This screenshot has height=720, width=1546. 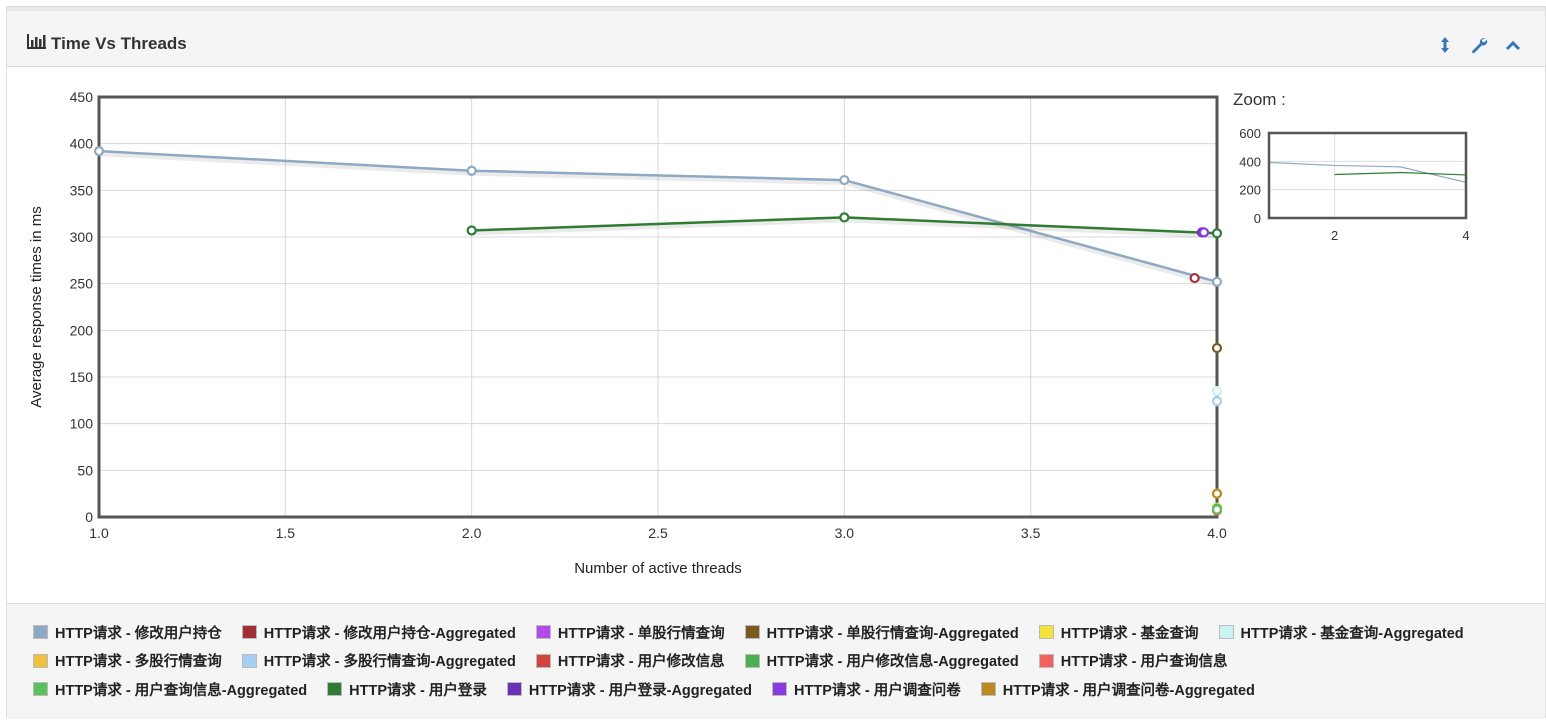 What do you see at coordinates (82, 284) in the screenshot?
I see `y-tick-label: 250` at bounding box center [82, 284].